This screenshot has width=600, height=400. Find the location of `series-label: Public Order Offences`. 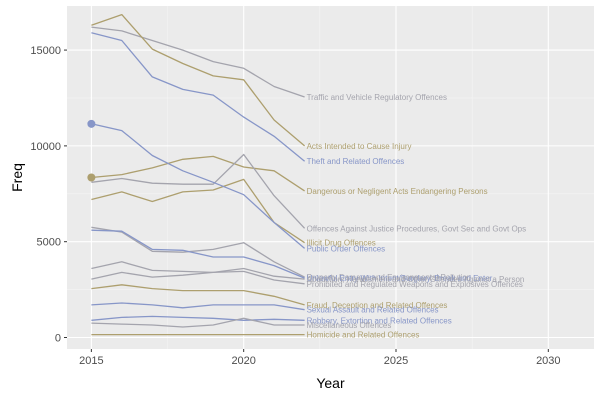

series-label: Public Order Offences is located at coordinates (346, 248).